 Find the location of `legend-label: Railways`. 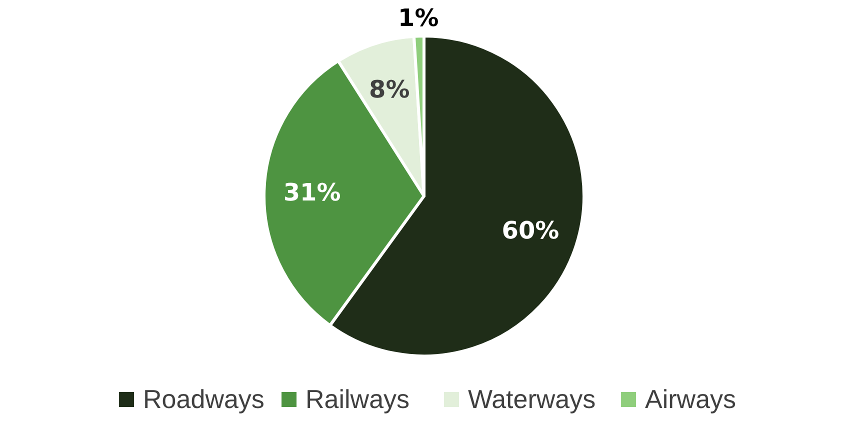

legend-label: Railways is located at coordinates (358, 399).